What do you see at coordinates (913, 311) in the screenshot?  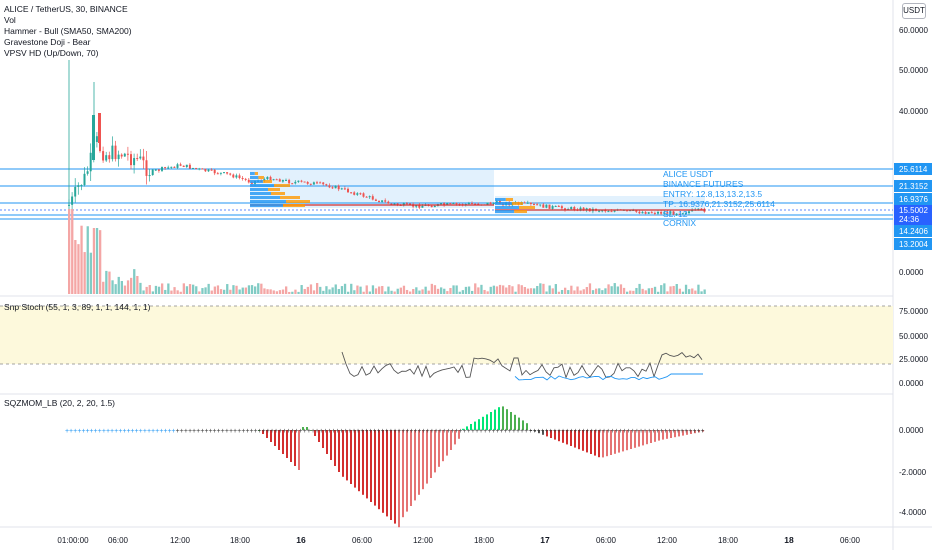 I see `stoch-axis-75: 75.0000` at bounding box center [913, 311].